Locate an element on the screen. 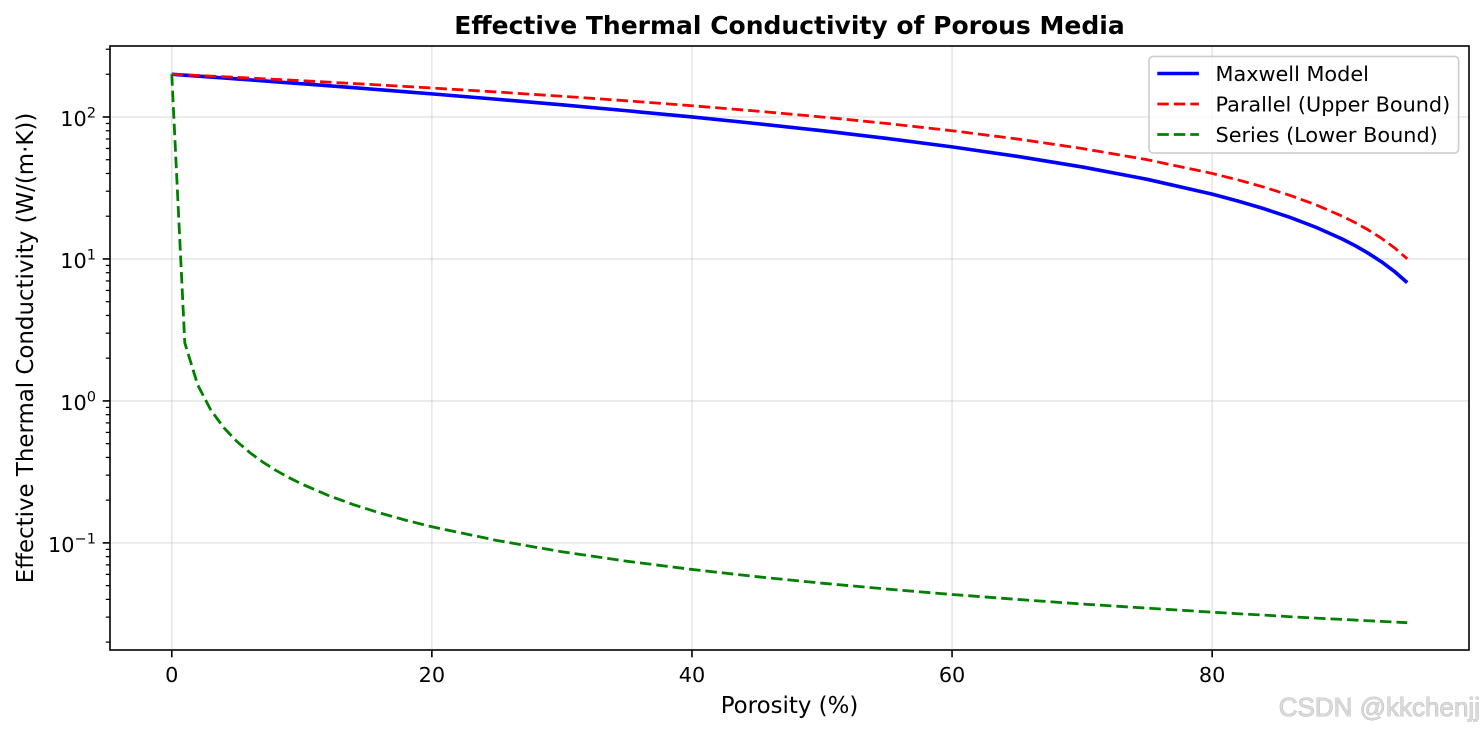 The height and width of the screenshot is (732, 1484). legend-label-parallel-upper-bound: Parallel (Upper Bound) is located at coordinates (1333, 105).